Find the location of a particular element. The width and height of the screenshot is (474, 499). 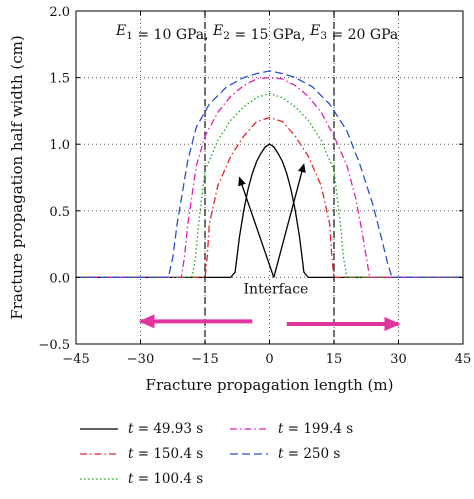

x-axis-title: Fracture propagation length (m) is located at coordinates (270, 385).